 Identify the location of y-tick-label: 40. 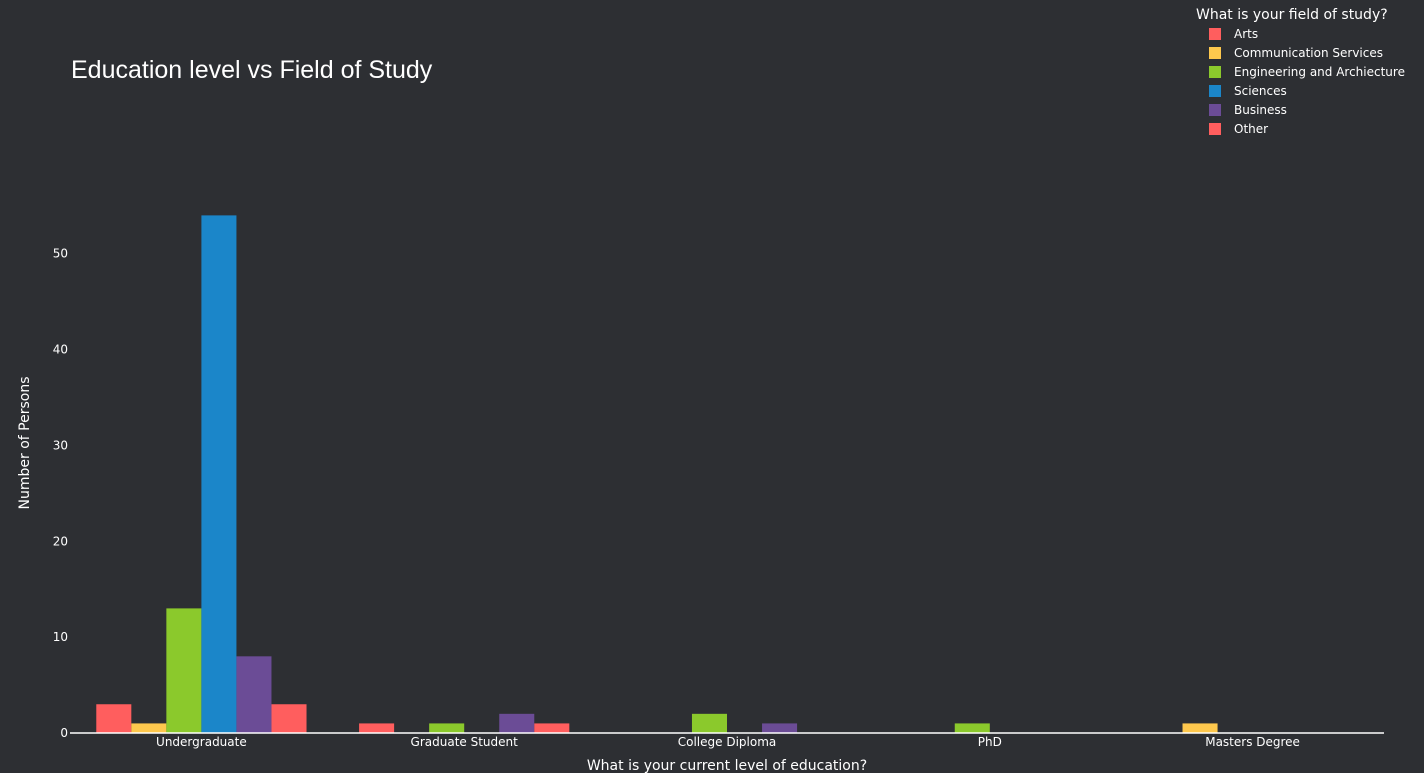
(60, 350).